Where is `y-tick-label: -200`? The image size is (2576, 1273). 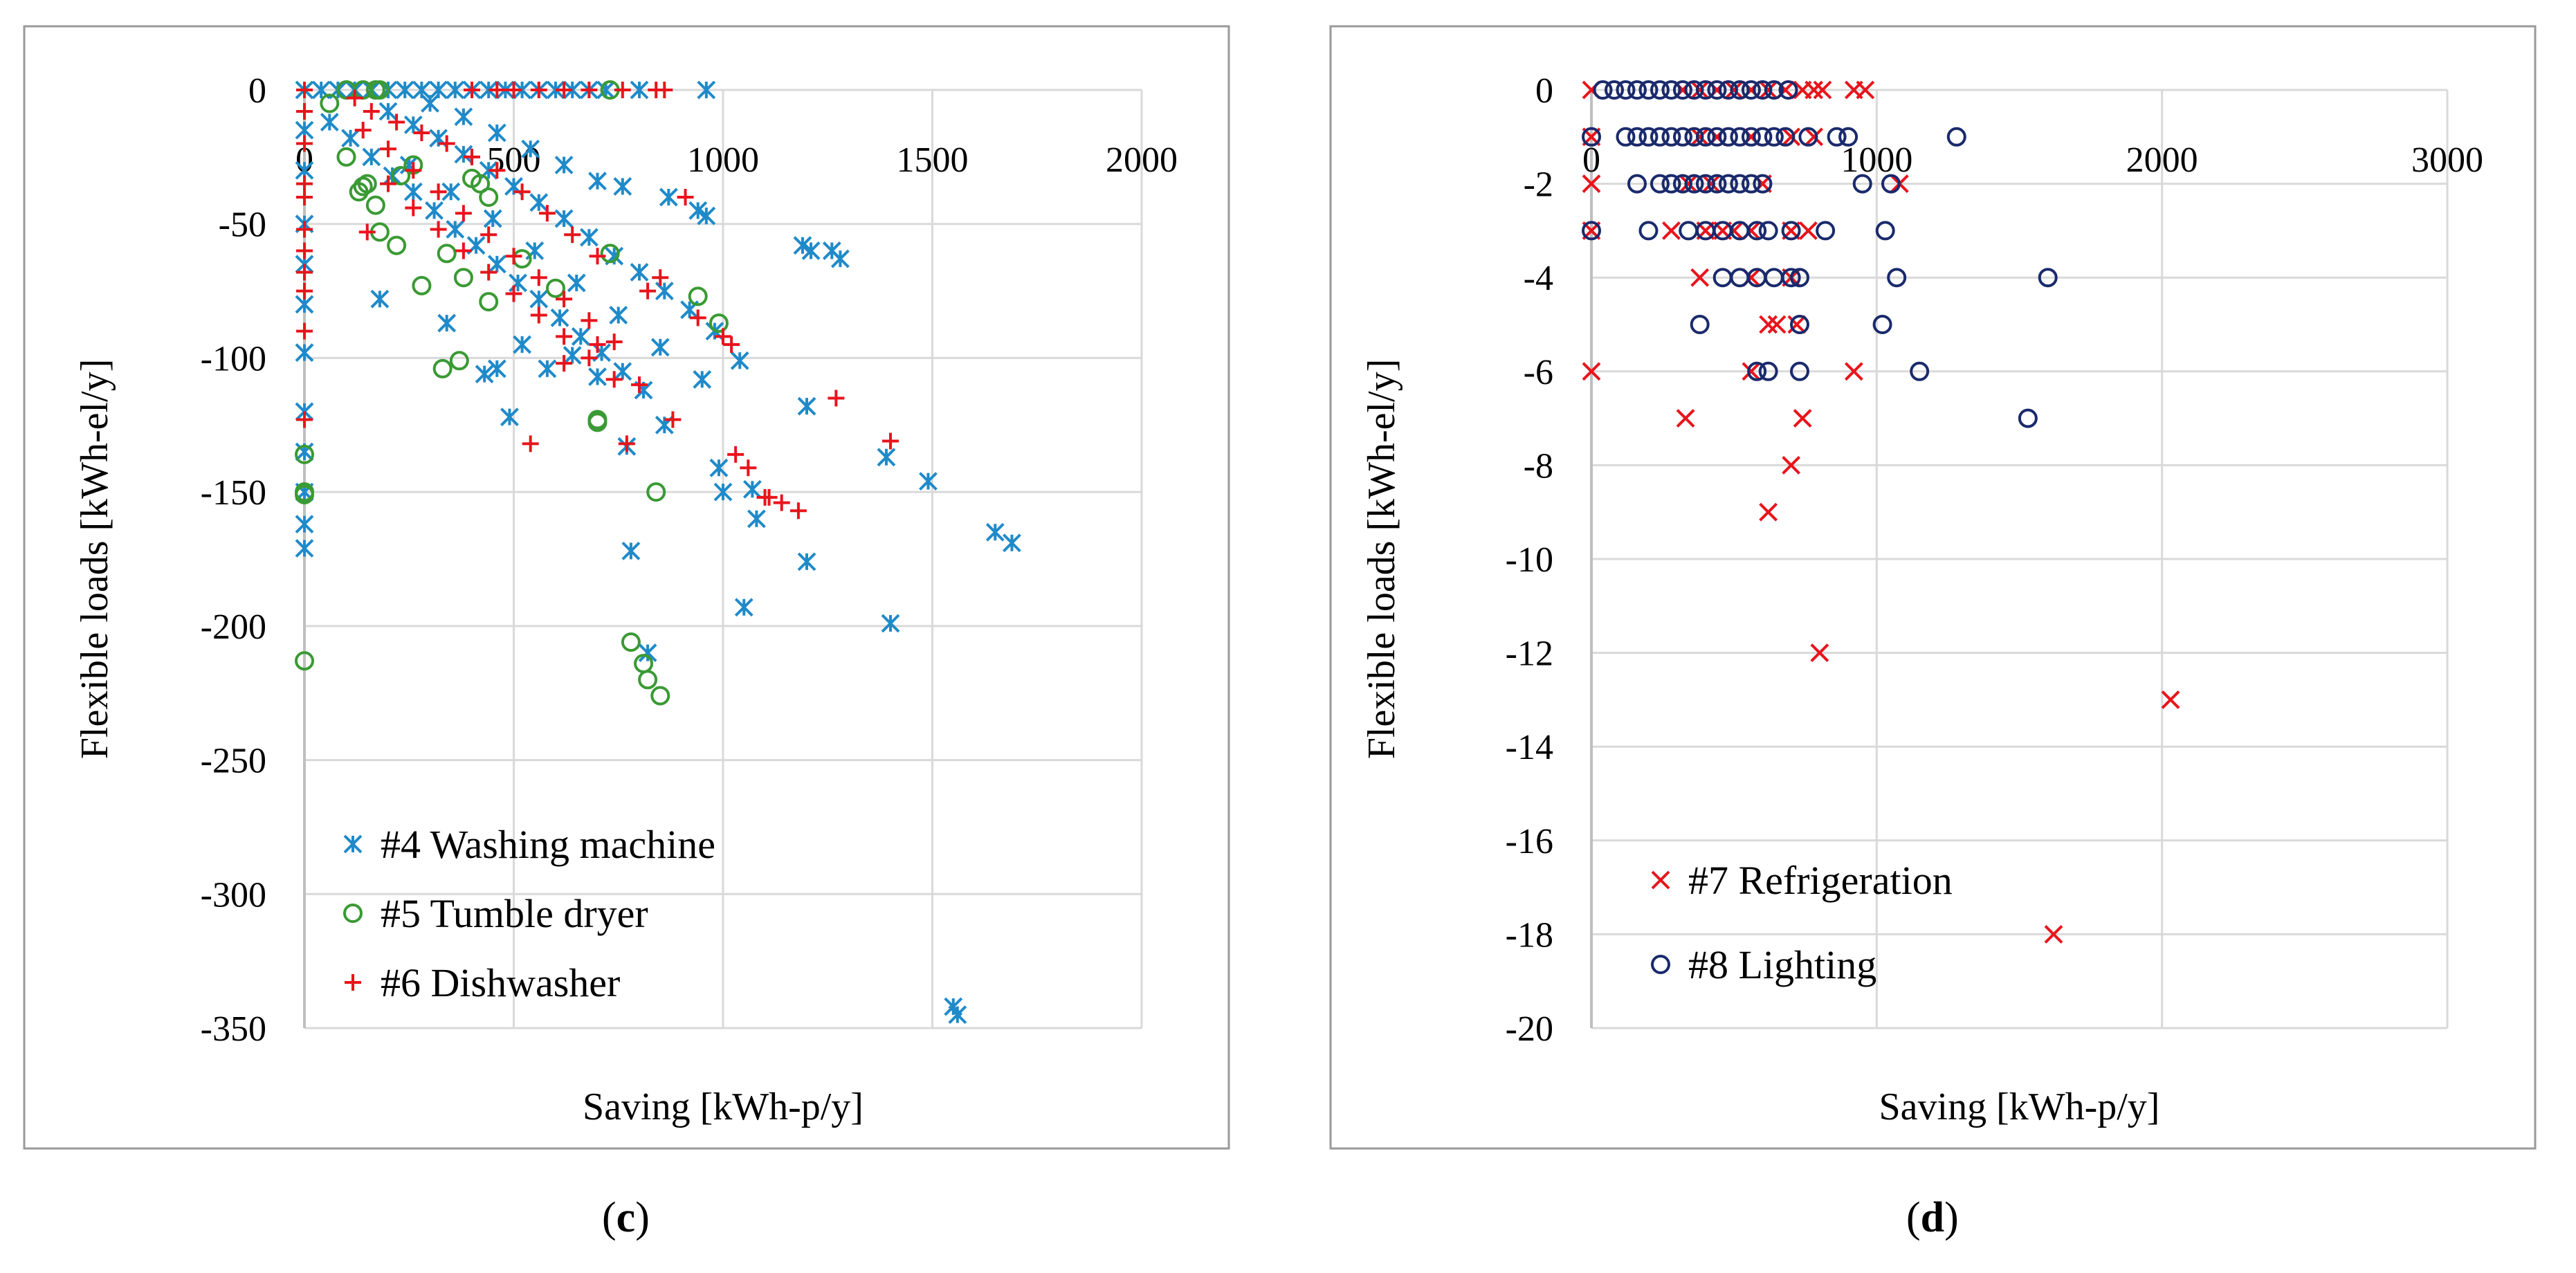
y-tick-label: -200 is located at coordinates (234, 627).